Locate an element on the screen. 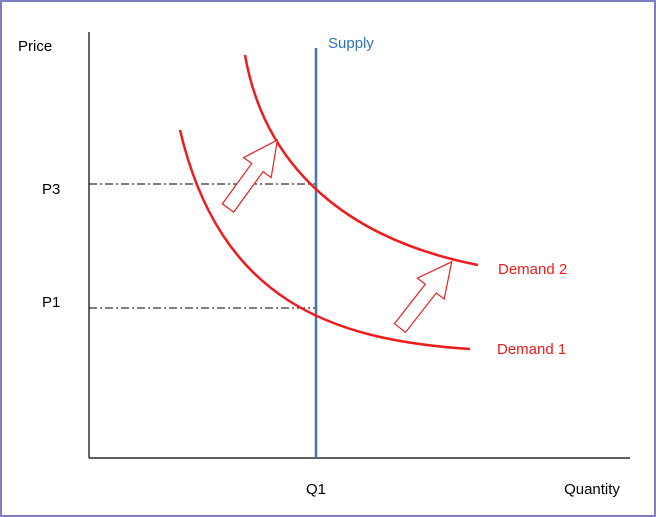 This screenshot has height=517, width=656. demand-label: Demand 1 is located at coordinates (531, 349).